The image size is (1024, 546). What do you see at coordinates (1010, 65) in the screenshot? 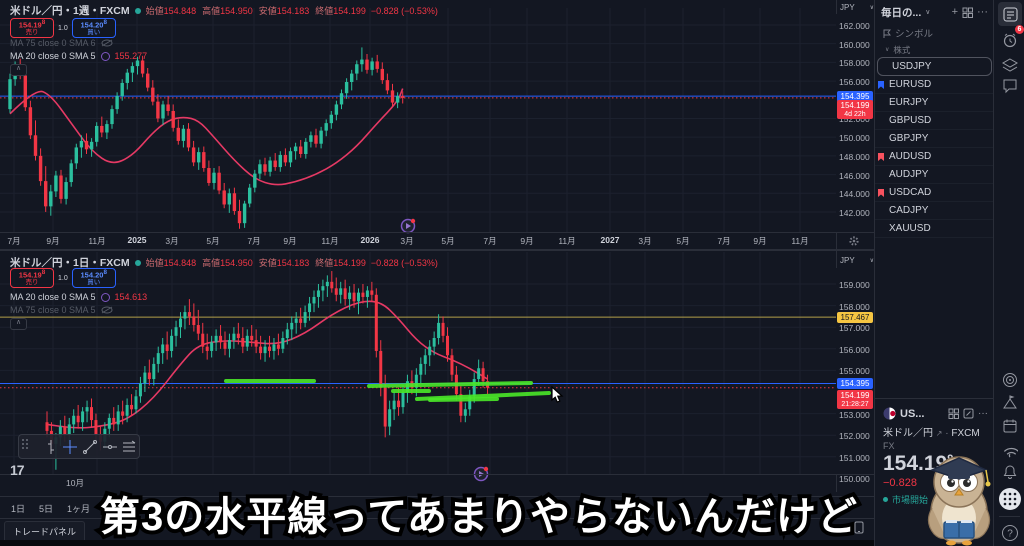
I see `layers-icon` at bounding box center [1010, 65].